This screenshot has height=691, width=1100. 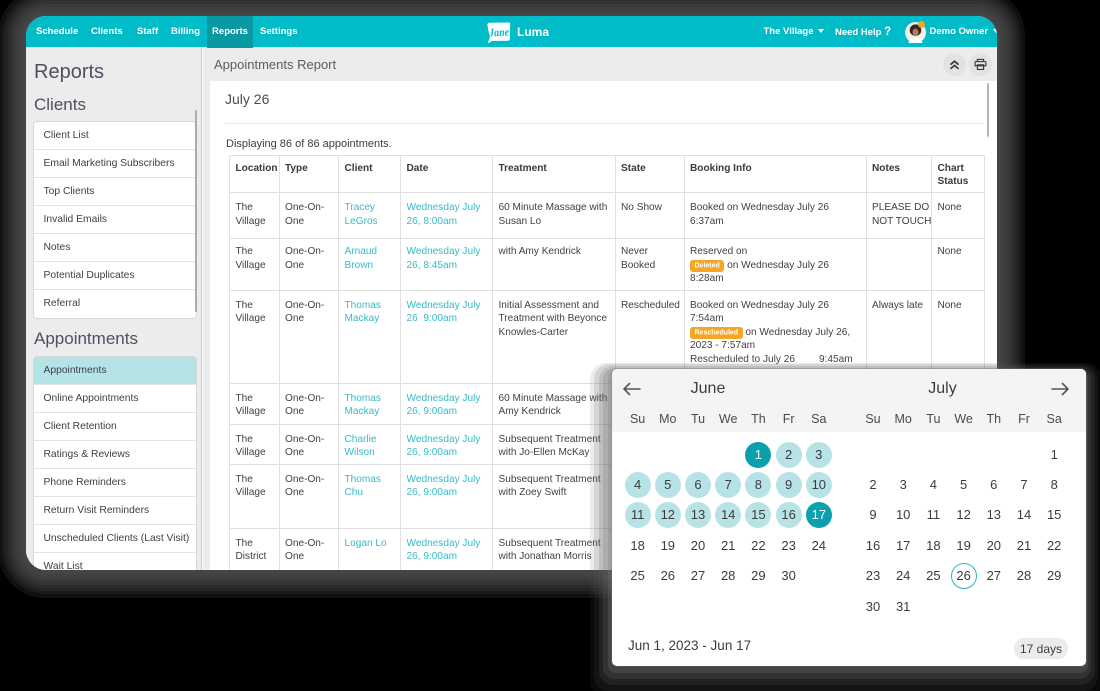 I want to click on svg-text: Jane, so click(x=498, y=32).